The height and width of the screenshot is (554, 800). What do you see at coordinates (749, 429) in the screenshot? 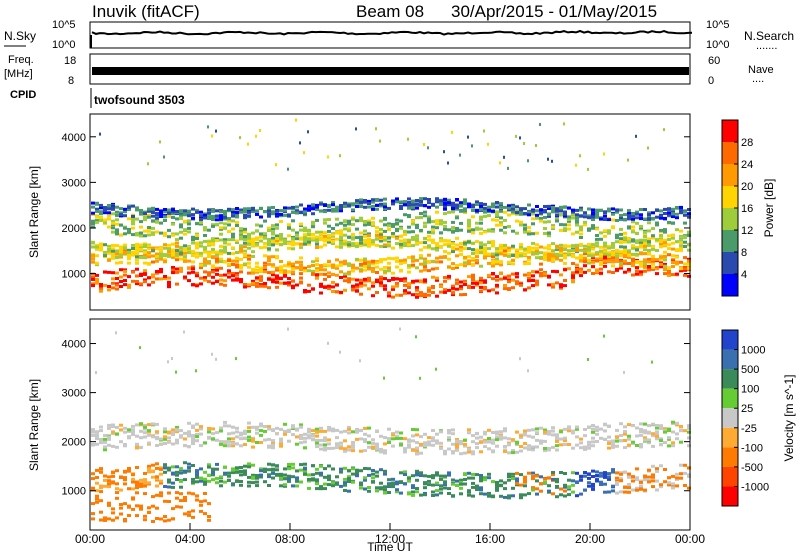
I see `velocity-colorbar-tick-label: -25` at bounding box center [749, 429].